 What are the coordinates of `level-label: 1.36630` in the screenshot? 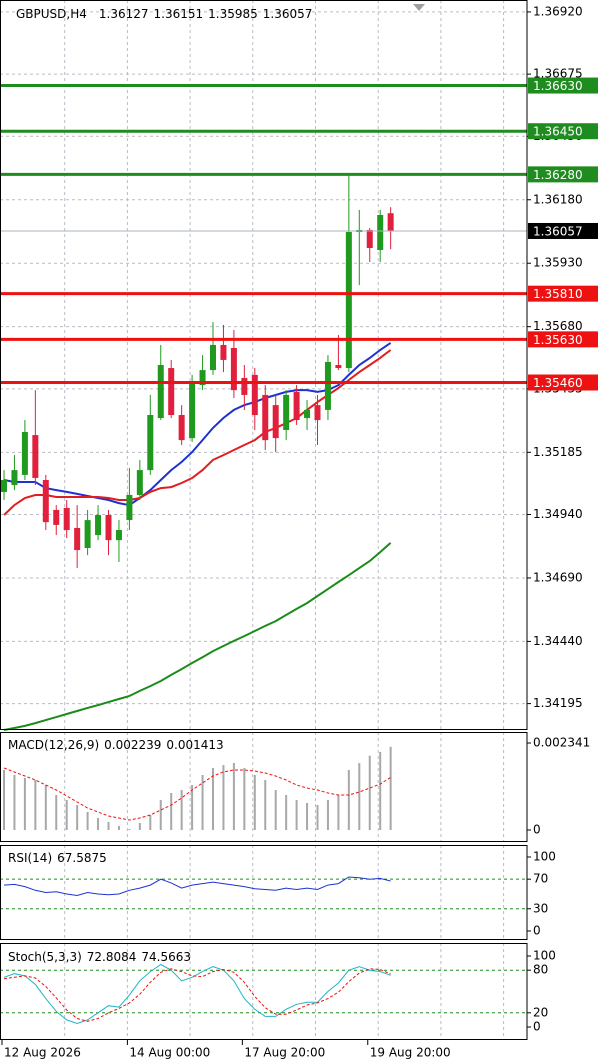 It's located at (558, 86).